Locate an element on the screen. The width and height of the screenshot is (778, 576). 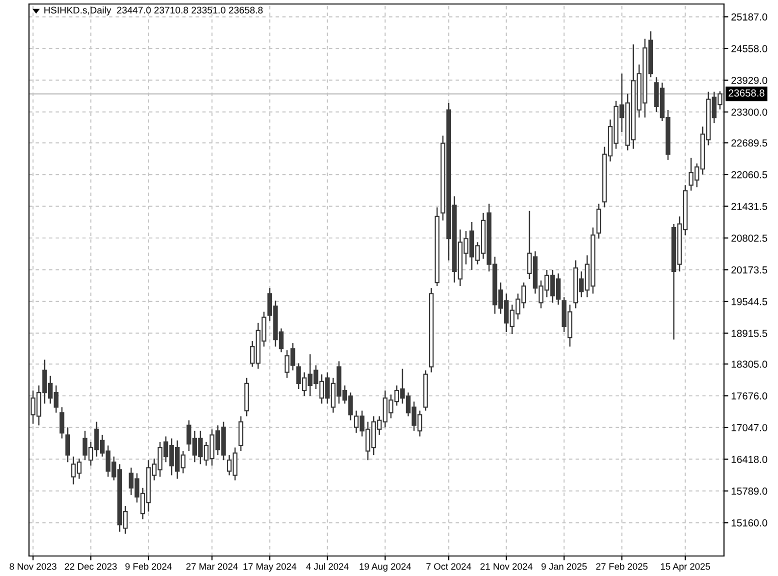
y-tick-label: 18305.0 is located at coordinates (750, 364).